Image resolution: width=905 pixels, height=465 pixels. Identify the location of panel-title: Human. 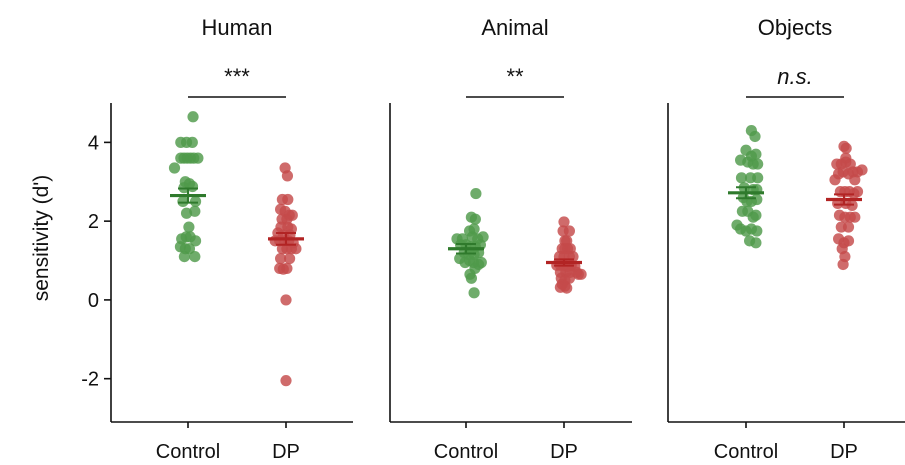
(237, 27).